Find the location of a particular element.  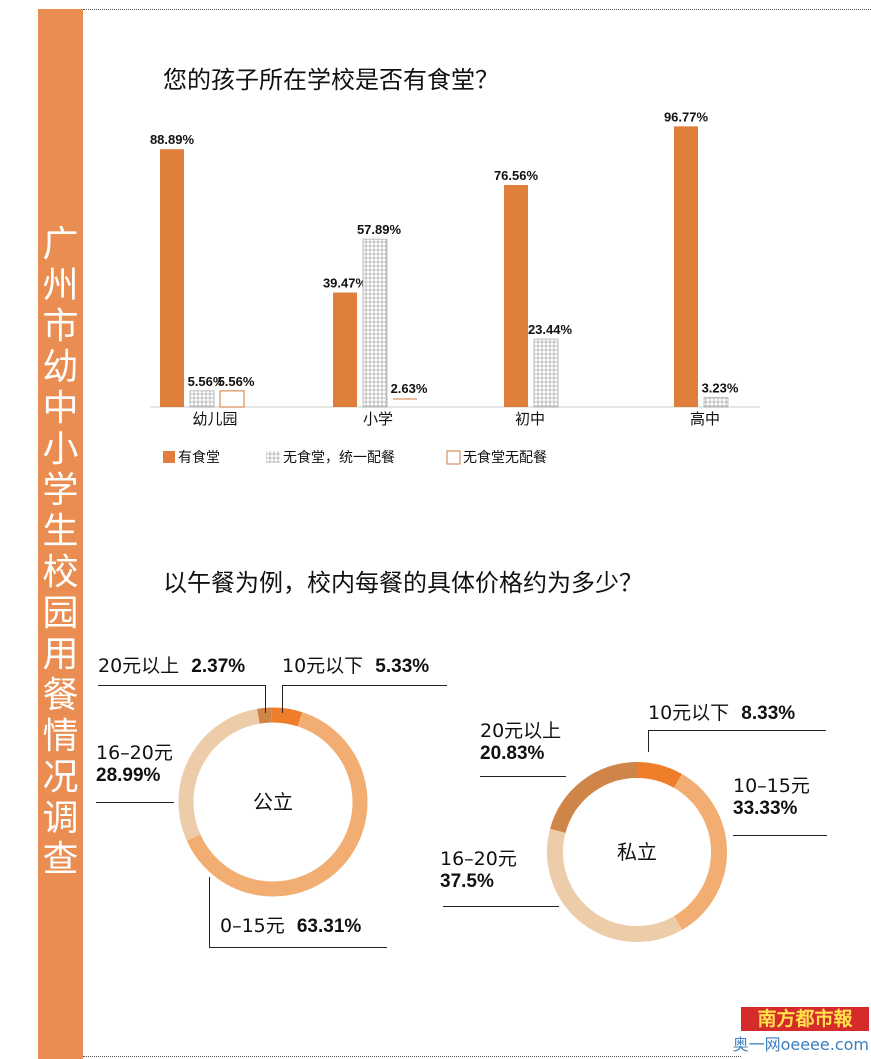

data-label: 3.23% is located at coordinates (720, 388).